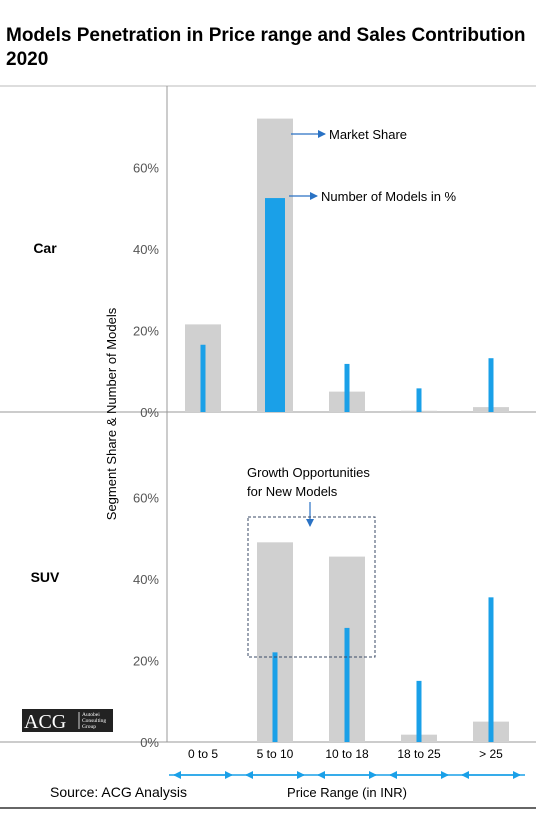 This screenshot has height=820, width=536. What do you see at coordinates (45, 248) in the screenshot?
I see `panel-label-car: Car` at bounding box center [45, 248].